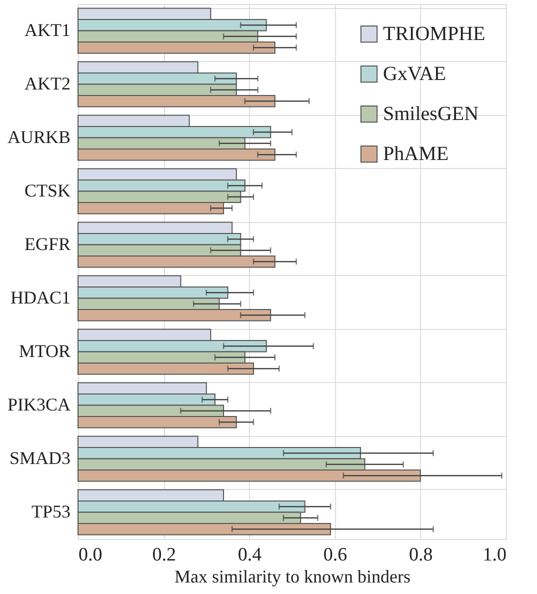 This screenshot has height=594, width=537. What do you see at coordinates (414, 74) in the screenshot?
I see `legend-label: GxVAE` at bounding box center [414, 74].